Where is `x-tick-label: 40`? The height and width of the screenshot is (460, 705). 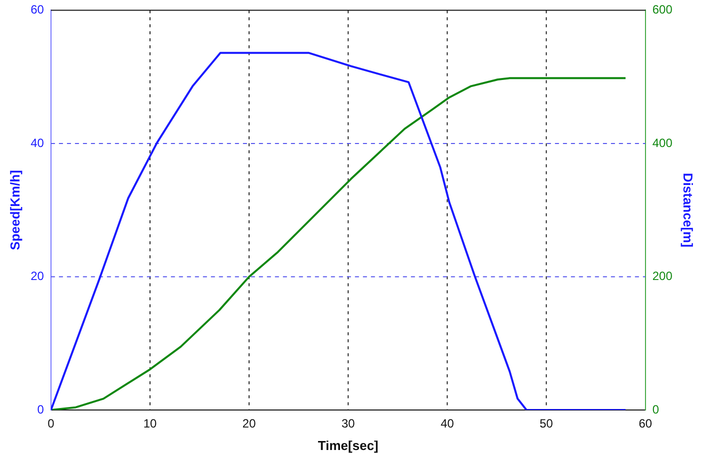 x-tick-label: 40 is located at coordinates (447, 423).